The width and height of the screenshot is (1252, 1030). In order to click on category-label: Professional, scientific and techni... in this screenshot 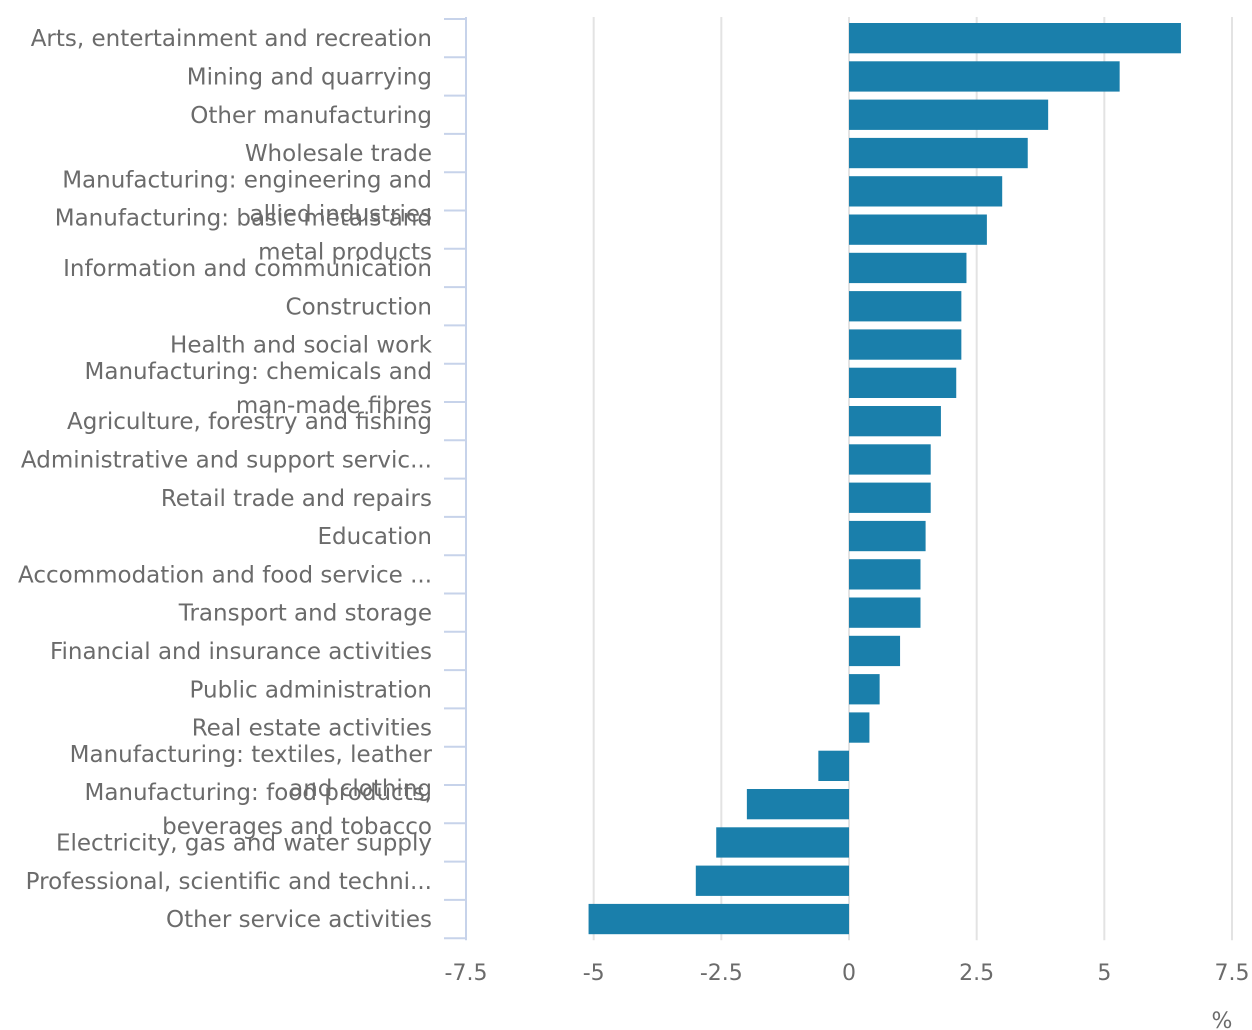, I will do `click(229, 882)`.